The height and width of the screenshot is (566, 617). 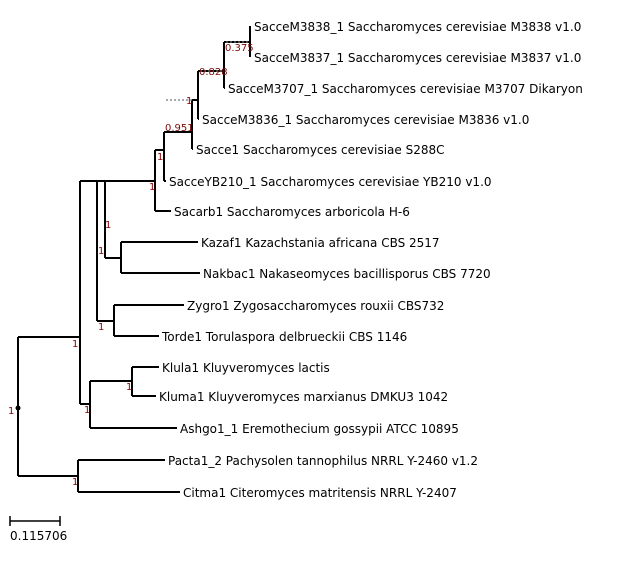 I want to click on leaf-label-zygro: Zygro1 Zygosaccharomyces rouxii CBS732, so click(x=315, y=306).